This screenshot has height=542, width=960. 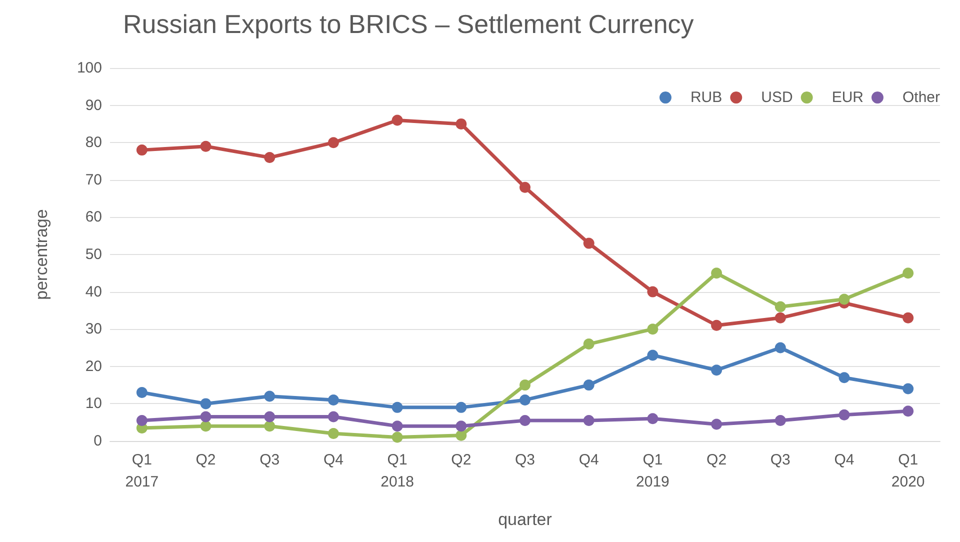 I want to click on y-tick-label: 60, so click(x=93, y=217).